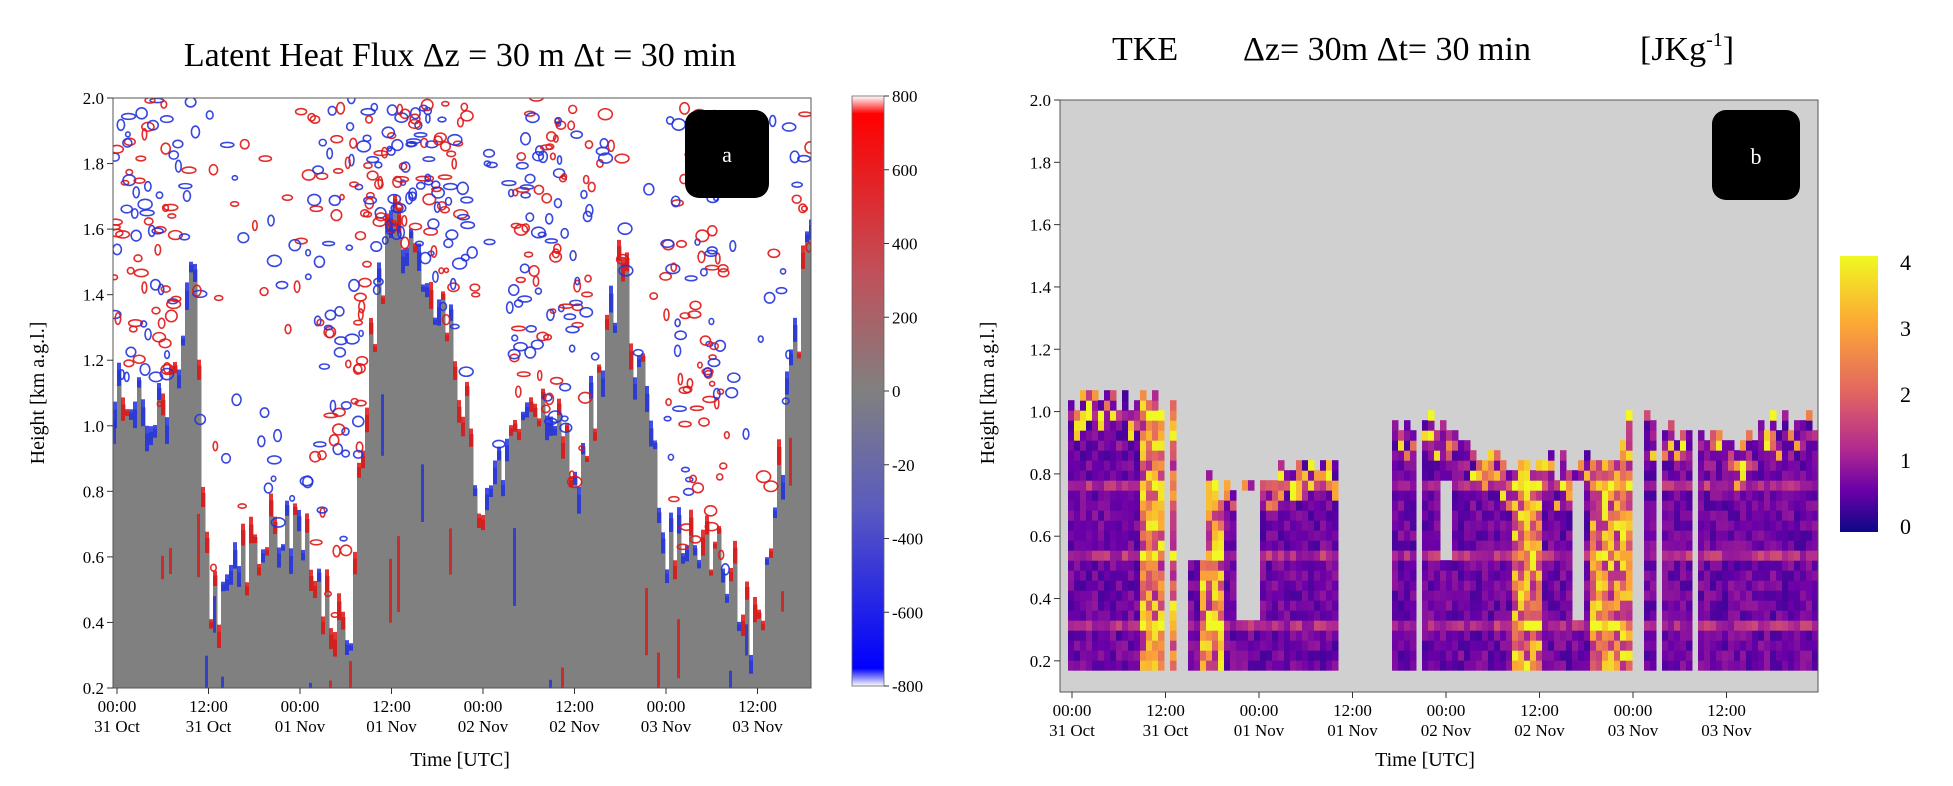 Image resolution: width=1953 pixels, height=786 pixels. I want to click on b-xtick-date: 31 Oct, so click(1166, 730).